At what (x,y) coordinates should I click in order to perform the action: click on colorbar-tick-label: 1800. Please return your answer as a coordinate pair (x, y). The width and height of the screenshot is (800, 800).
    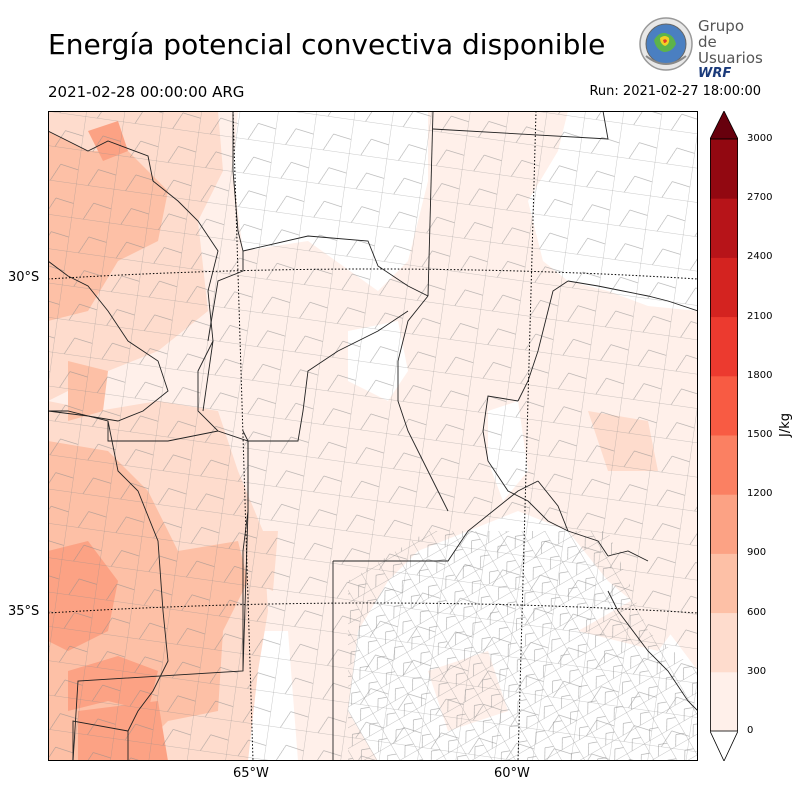
    Looking at the image, I should click on (760, 375).